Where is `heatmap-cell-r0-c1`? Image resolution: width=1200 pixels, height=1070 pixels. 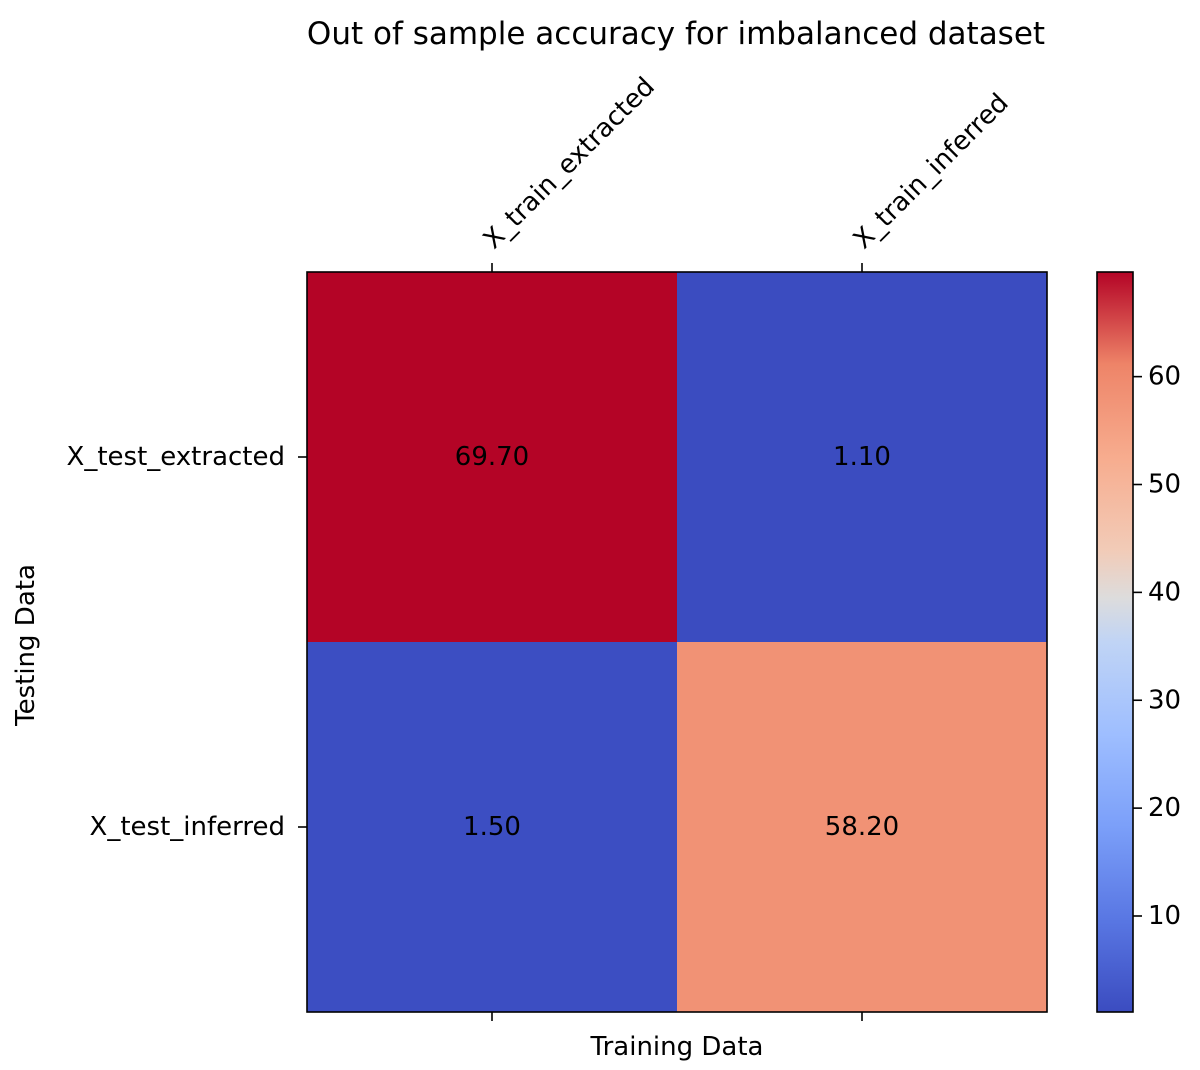
heatmap-cell-r0-c1 is located at coordinates (862, 457).